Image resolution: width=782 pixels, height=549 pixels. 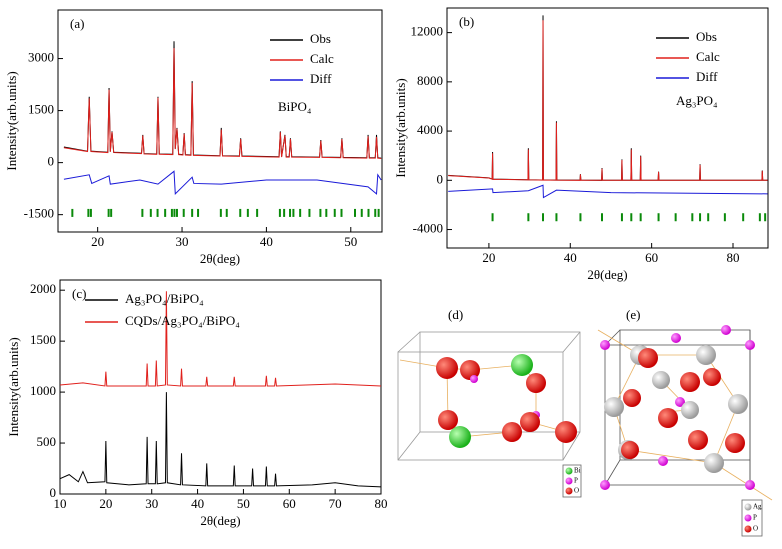 I want to click on panel-label: (a), so click(x=77, y=23).